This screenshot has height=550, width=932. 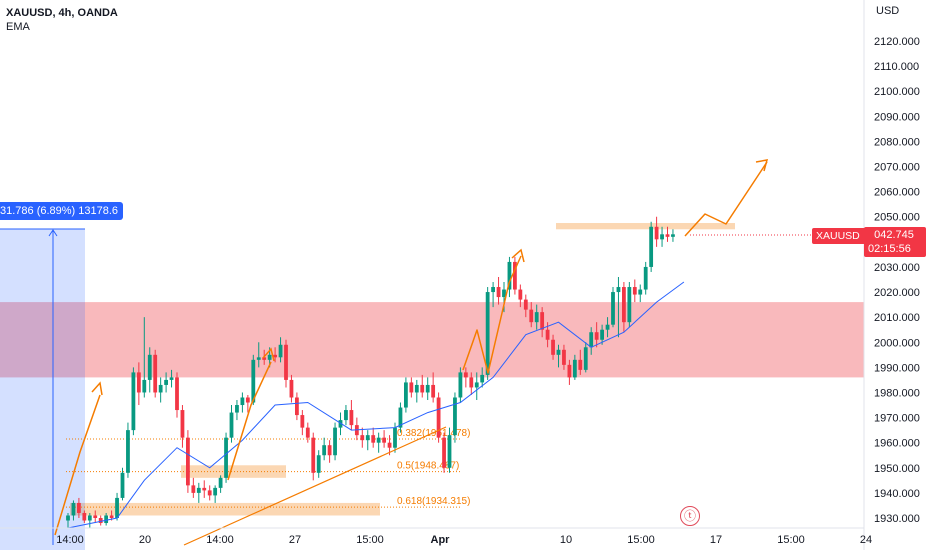 What do you see at coordinates (690, 516) in the screenshot?
I see `tradingview-logo-icon: ⓣ` at bounding box center [690, 516].